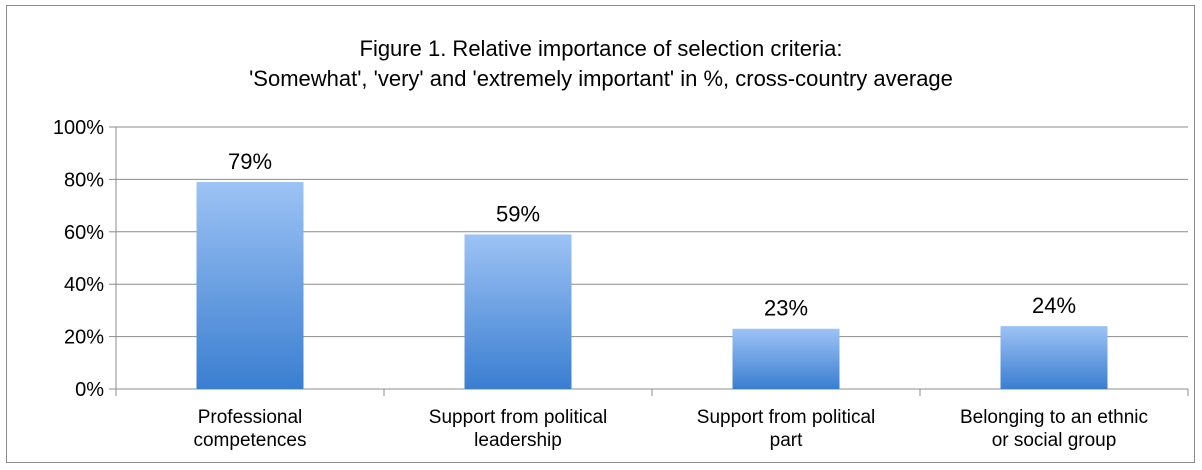  I want to click on data-label: 59%, so click(518, 213).